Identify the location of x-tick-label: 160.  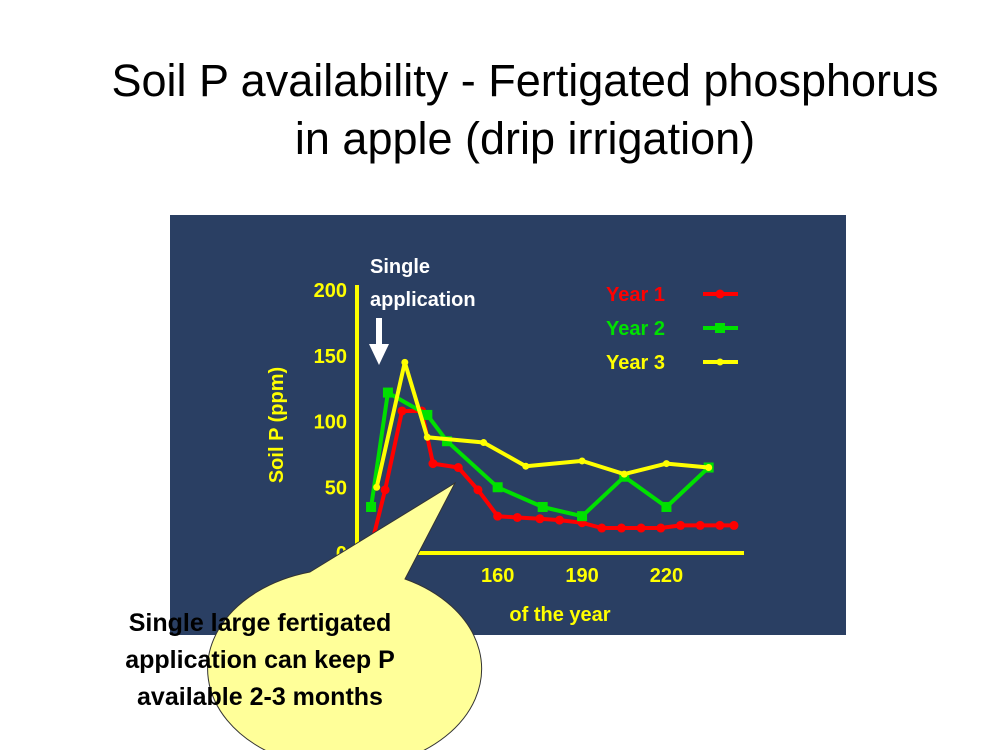
(497, 576).